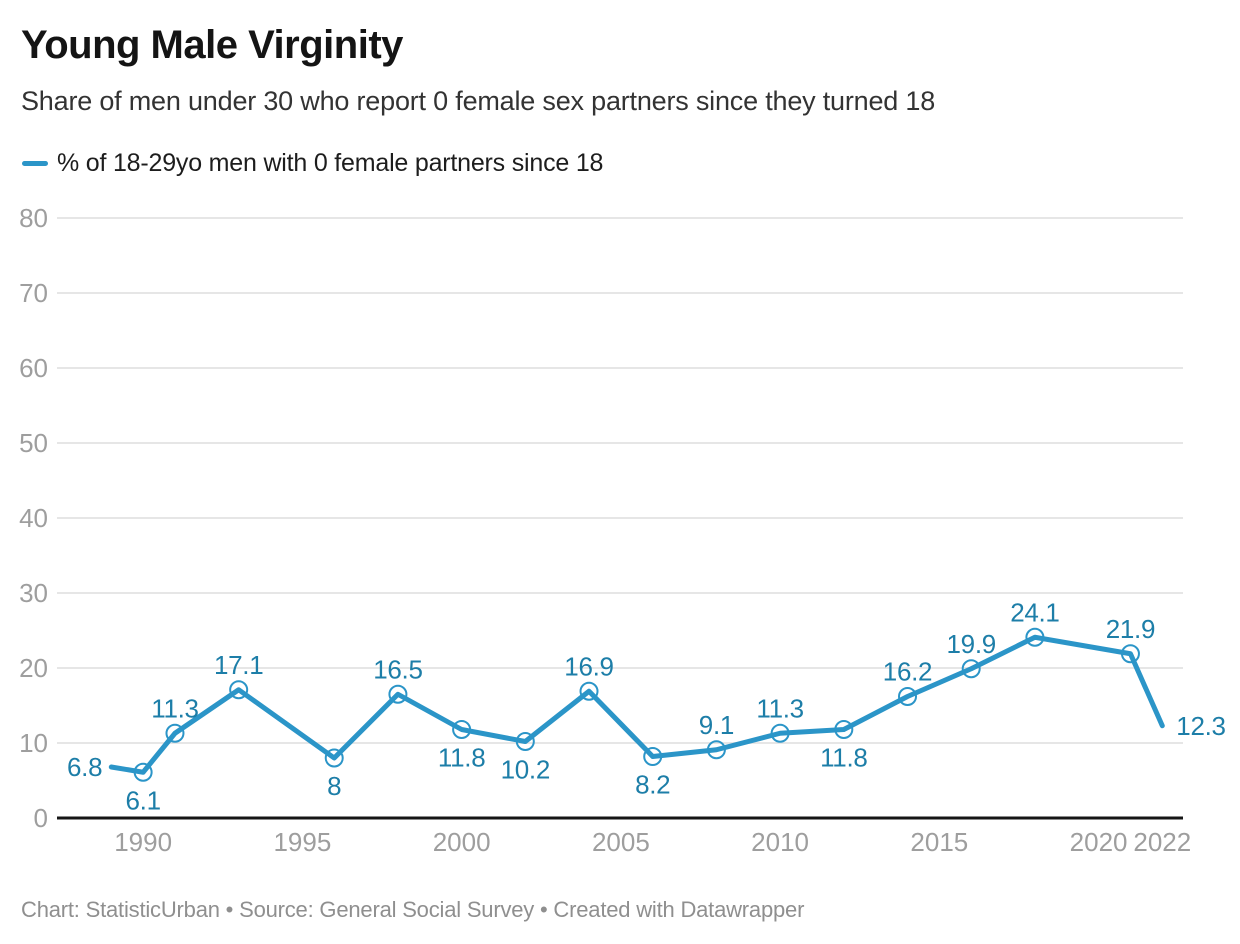 The height and width of the screenshot is (944, 1240). What do you see at coordinates (143, 800) in the screenshot?
I see `data-value-label: 6.1` at bounding box center [143, 800].